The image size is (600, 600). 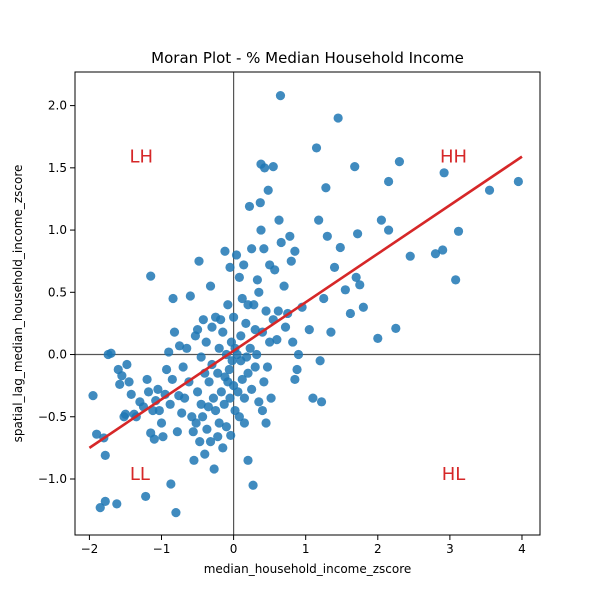 What do you see at coordinates (234, 549) in the screenshot?
I see `x-tick-label: 0` at bounding box center [234, 549].